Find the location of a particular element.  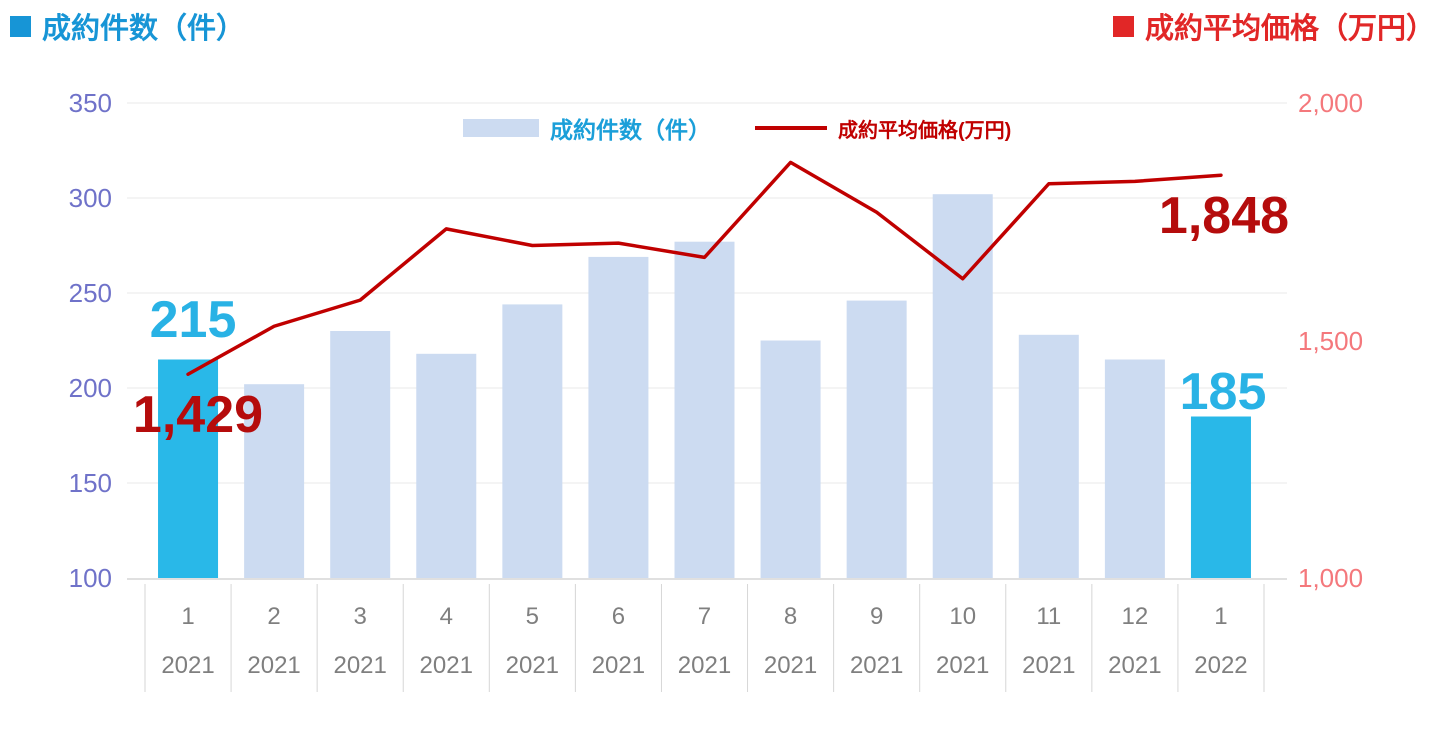

line-series-title: 成約平均価格（万円） is located at coordinates (1273, 26).